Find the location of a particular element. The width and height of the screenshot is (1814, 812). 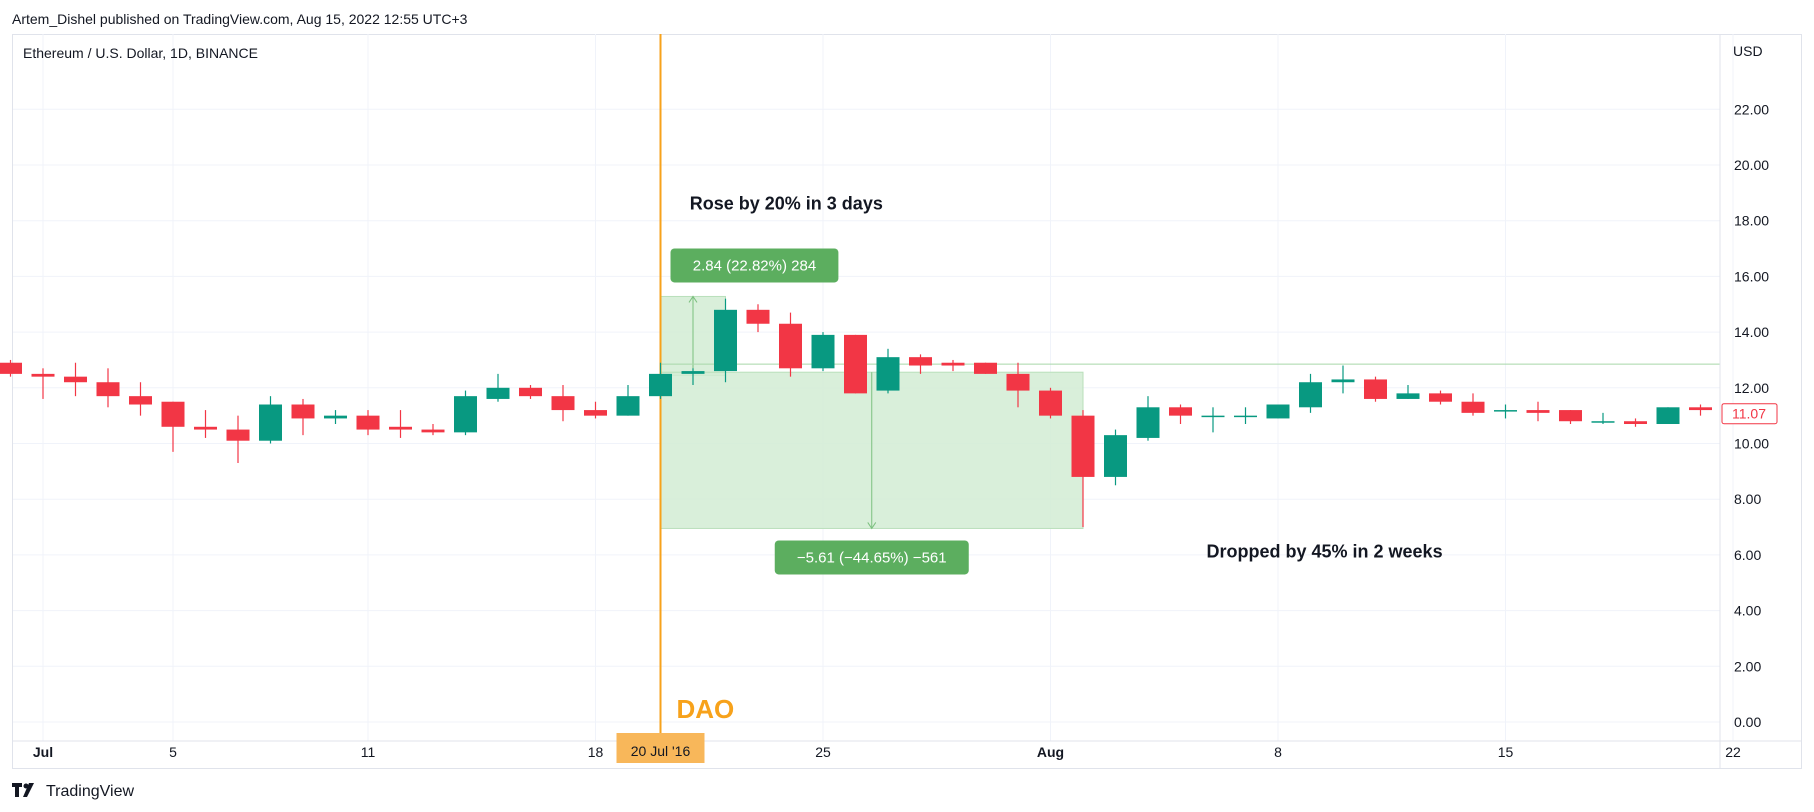

y-tick-label: 12.00 is located at coordinates (1751, 388).